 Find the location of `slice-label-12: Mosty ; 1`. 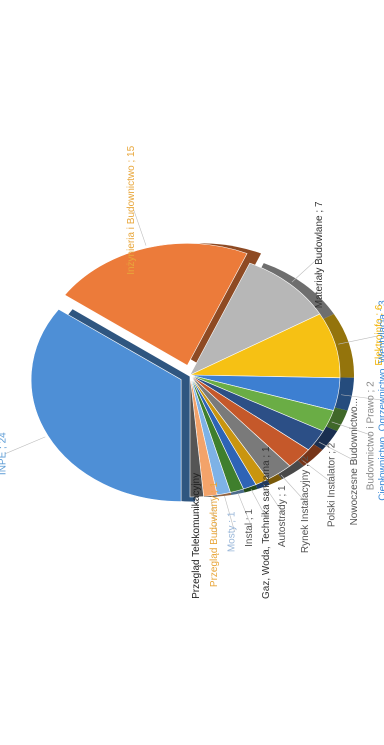

slice-label-12: Mosty ; 1 is located at coordinates (232, 531).